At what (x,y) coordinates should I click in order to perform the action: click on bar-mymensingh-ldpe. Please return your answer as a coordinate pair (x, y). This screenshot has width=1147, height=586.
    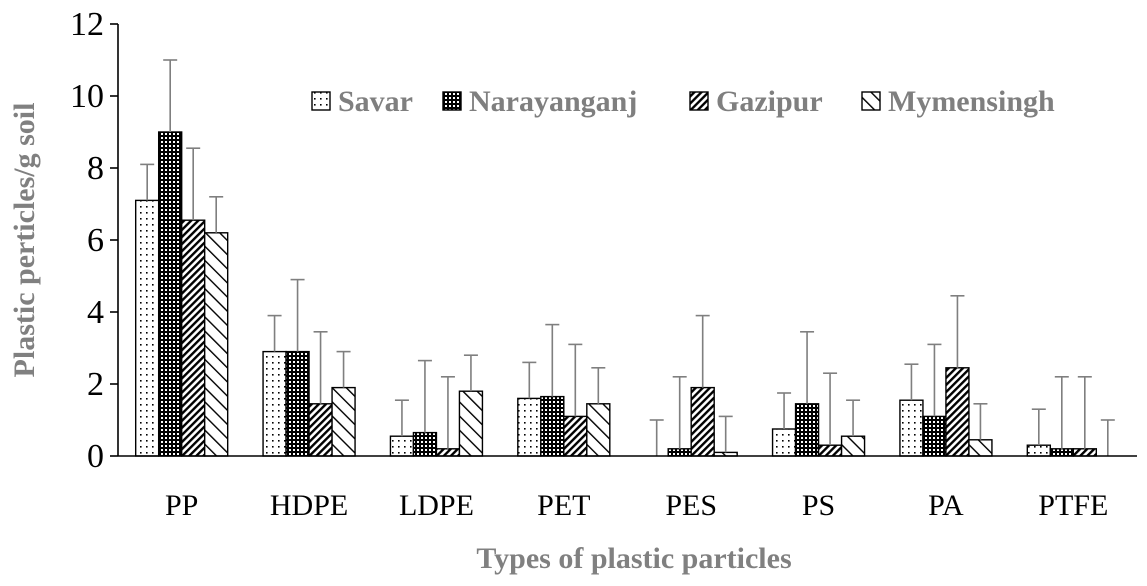
    Looking at the image, I should click on (471, 423).